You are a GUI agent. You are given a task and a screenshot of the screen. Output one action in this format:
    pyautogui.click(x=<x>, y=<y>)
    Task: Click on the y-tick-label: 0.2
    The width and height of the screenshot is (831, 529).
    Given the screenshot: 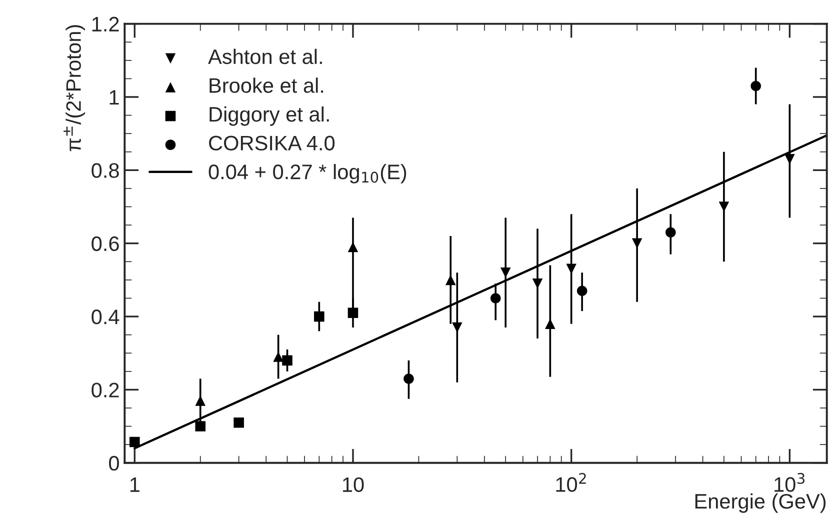 What is the action you would take?
    pyautogui.click(x=105, y=390)
    